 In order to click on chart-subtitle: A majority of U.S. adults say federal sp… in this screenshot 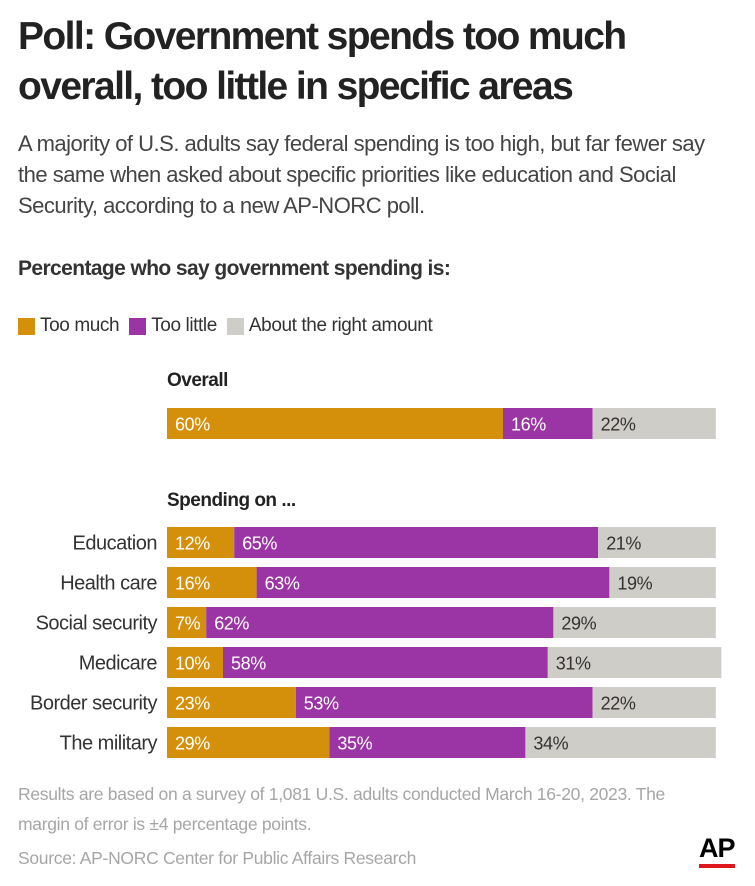, I will do `click(361, 174)`.